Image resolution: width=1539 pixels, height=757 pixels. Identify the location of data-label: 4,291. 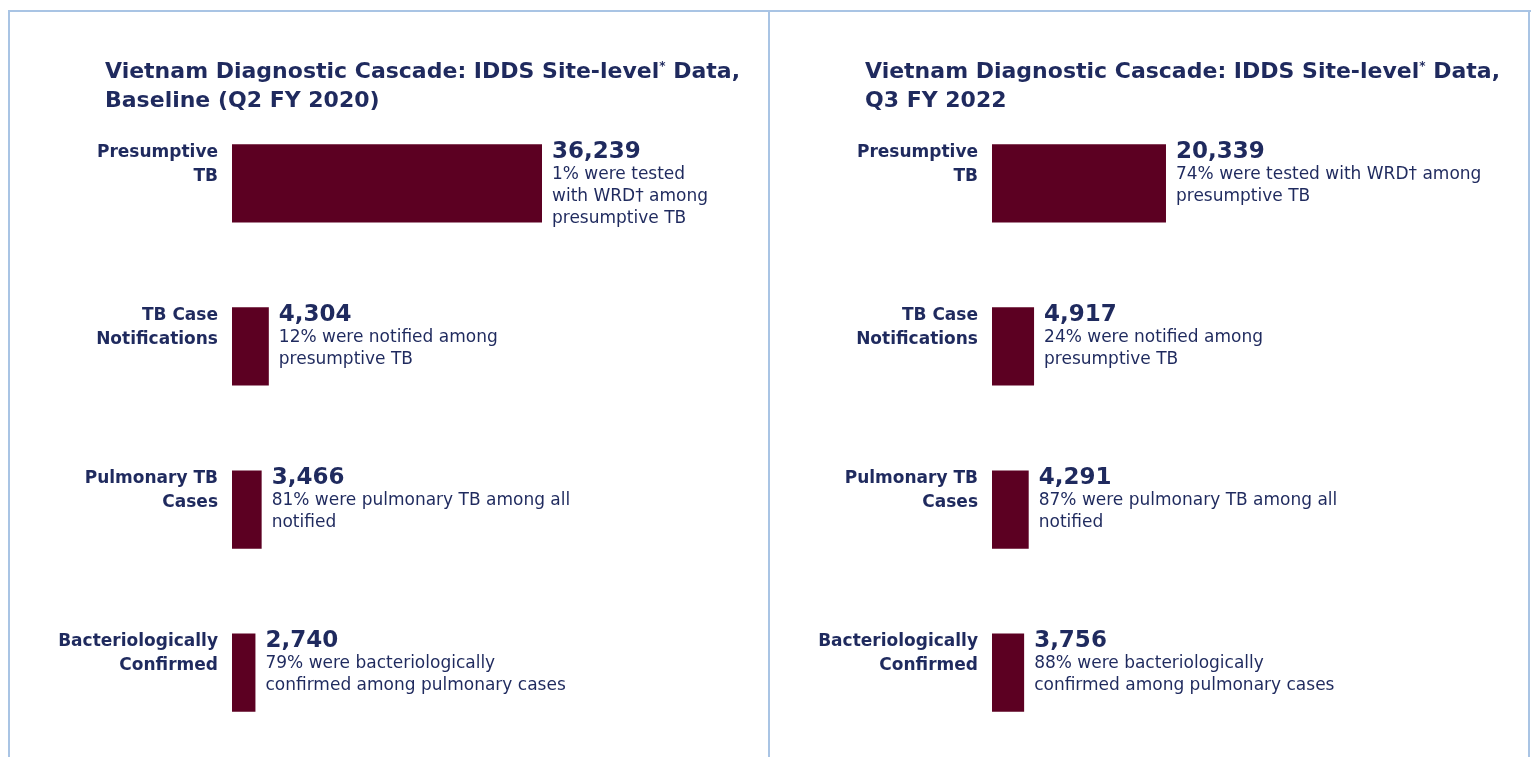
(1075, 476).